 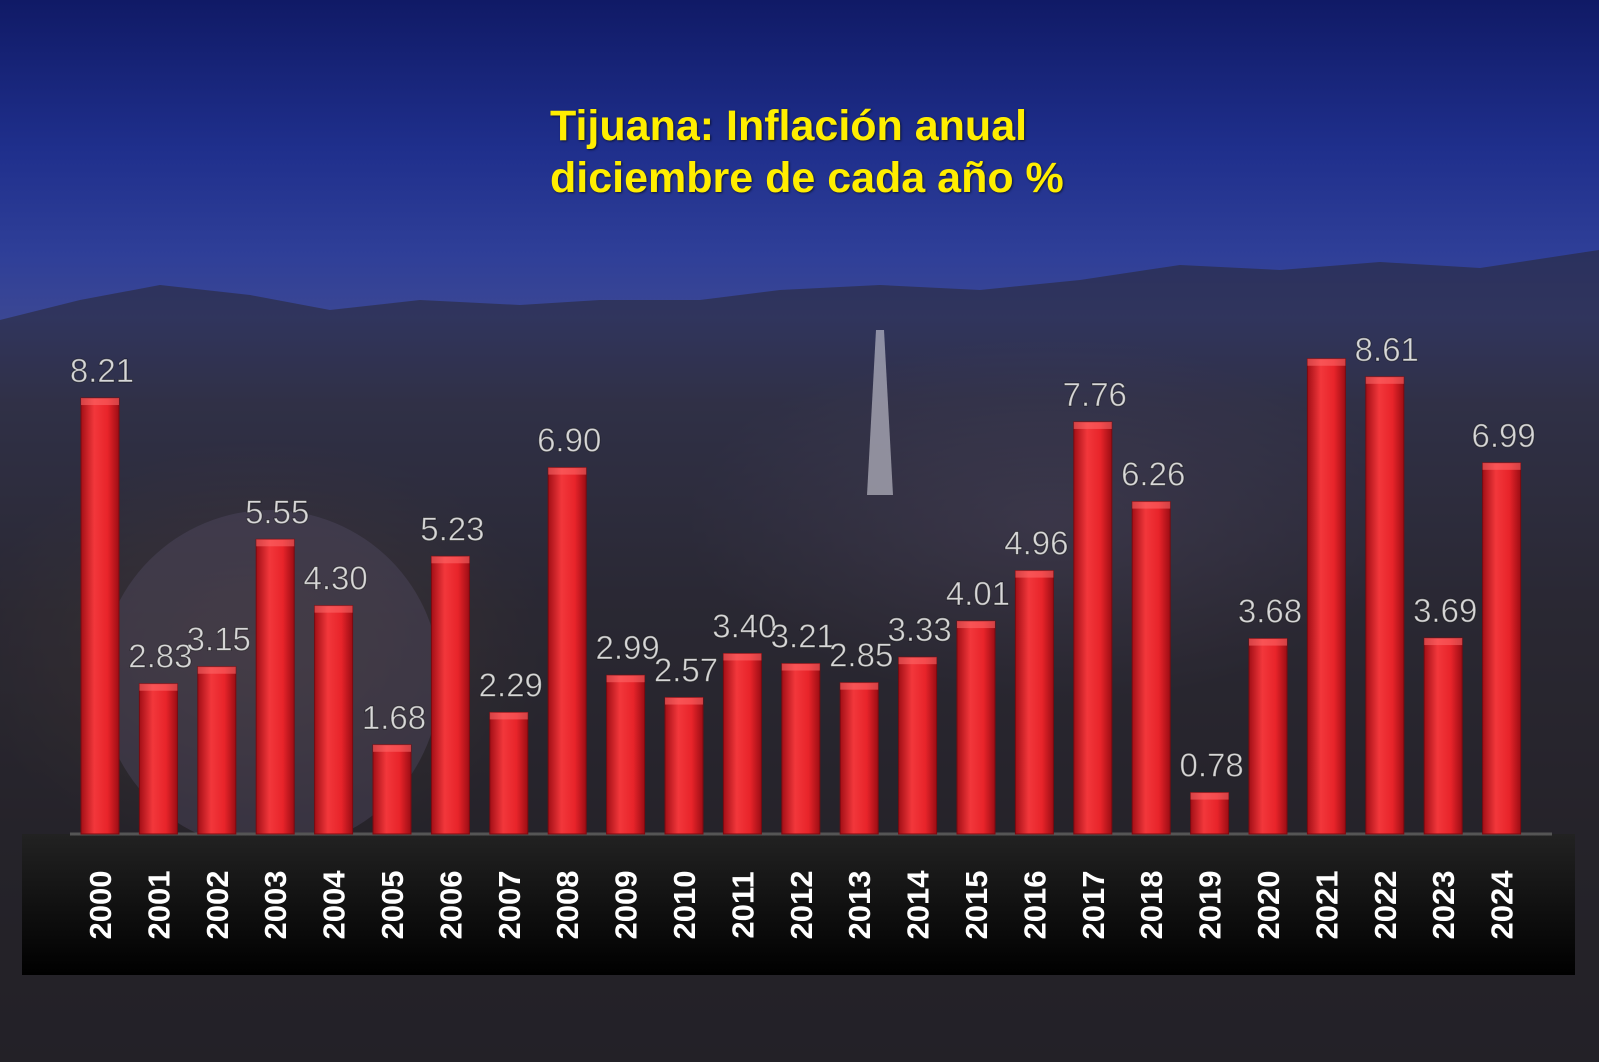 I want to click on x-tick-2013: 2013, so click(x=859, y=905).